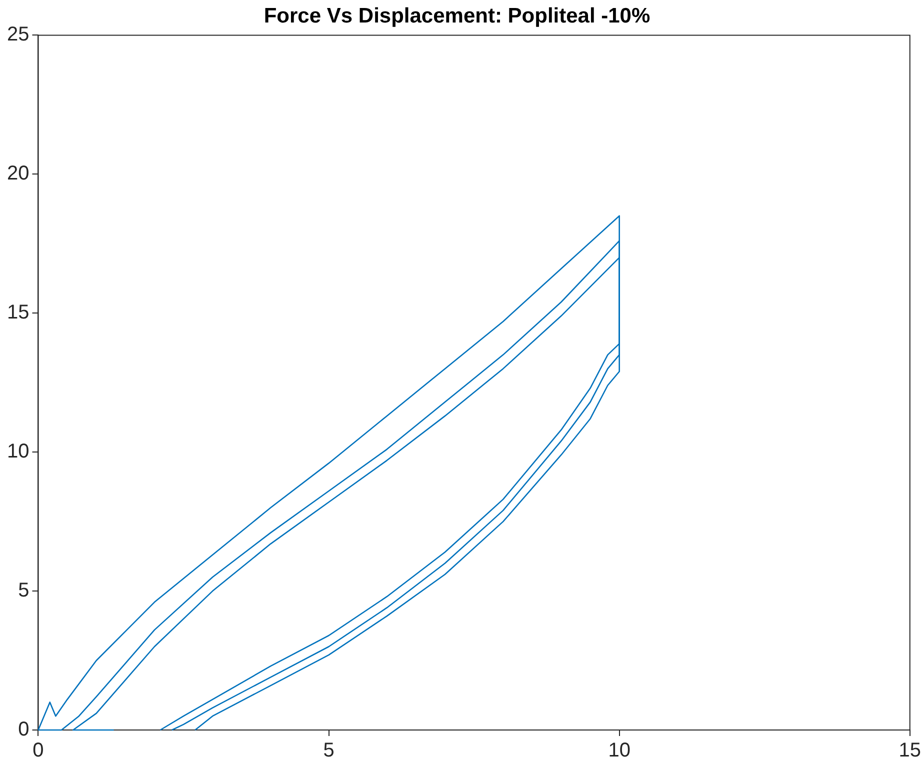 The image size is (924, 766). I want to click on x-tick-label: 0, so click(38, 751).